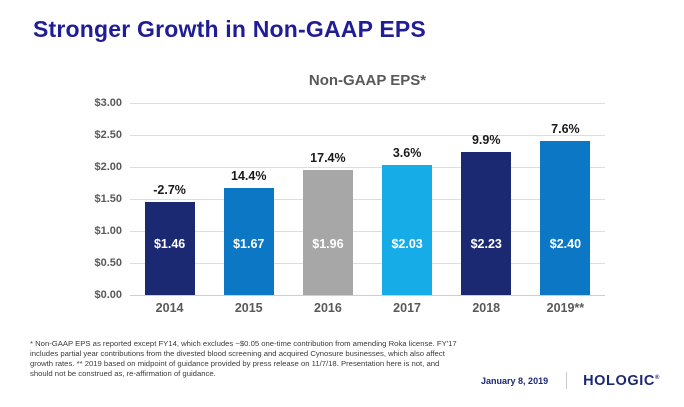  I want to click on bar-2017: $2.03, so click(407, 230).